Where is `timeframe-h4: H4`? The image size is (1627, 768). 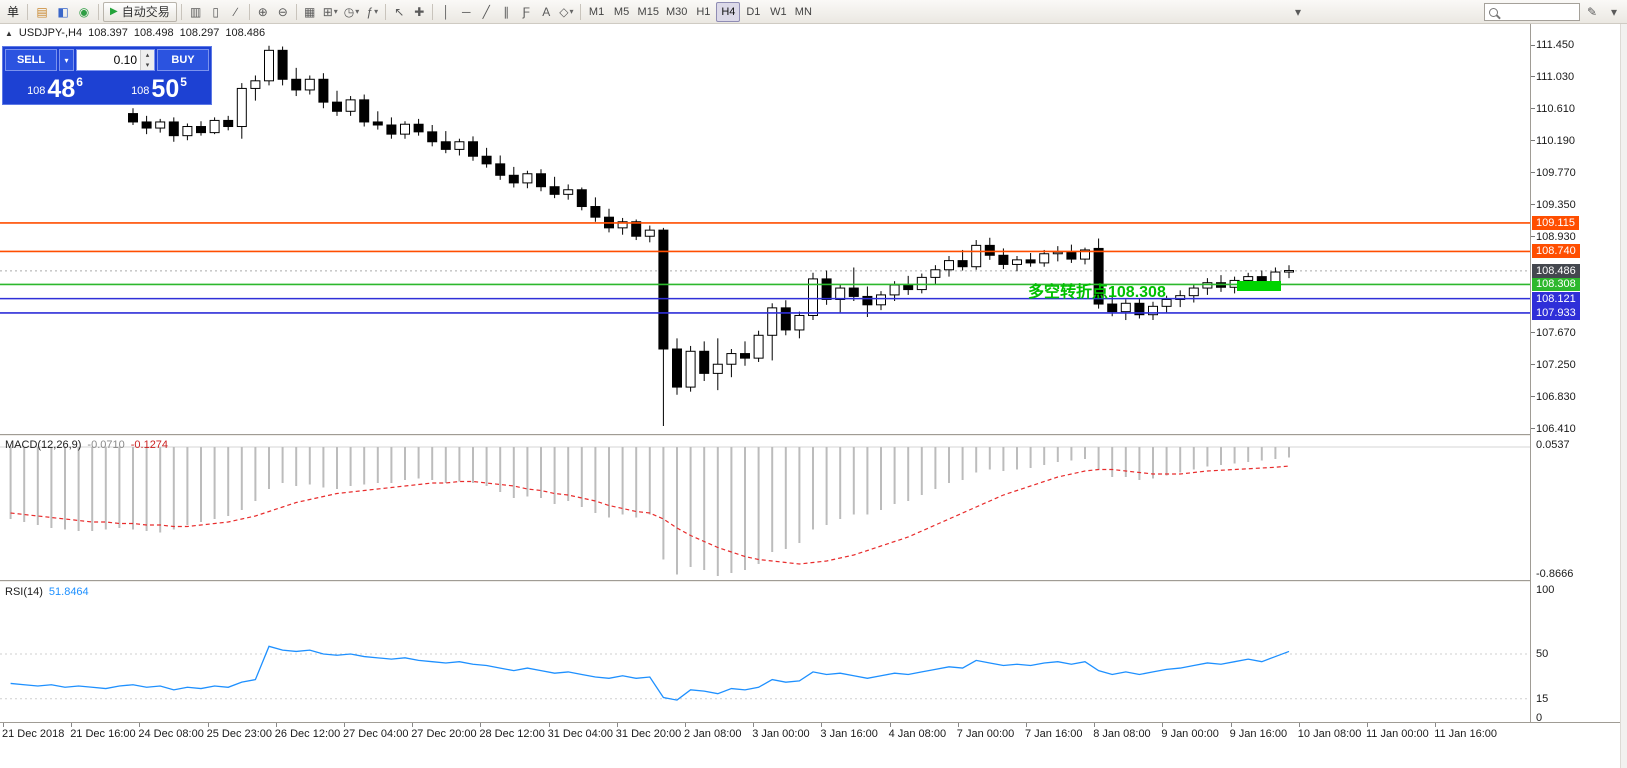 timeframe-h4: H4 is located at coordinates (728, 11).